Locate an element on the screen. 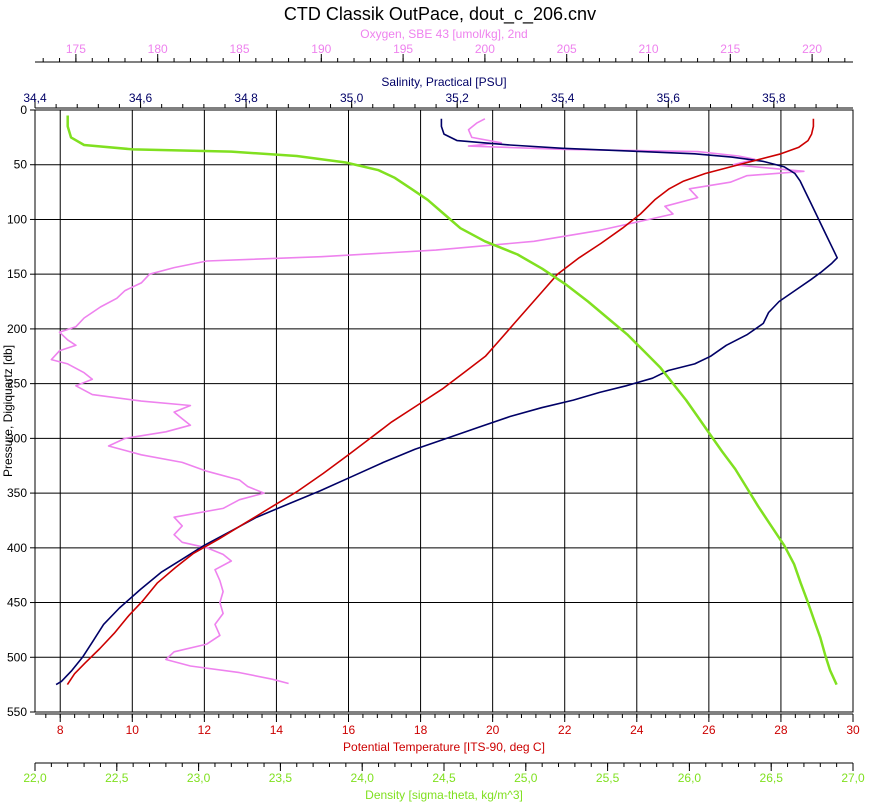  salinity-tick-label: 35,4 is located at coordinates (563, 98).